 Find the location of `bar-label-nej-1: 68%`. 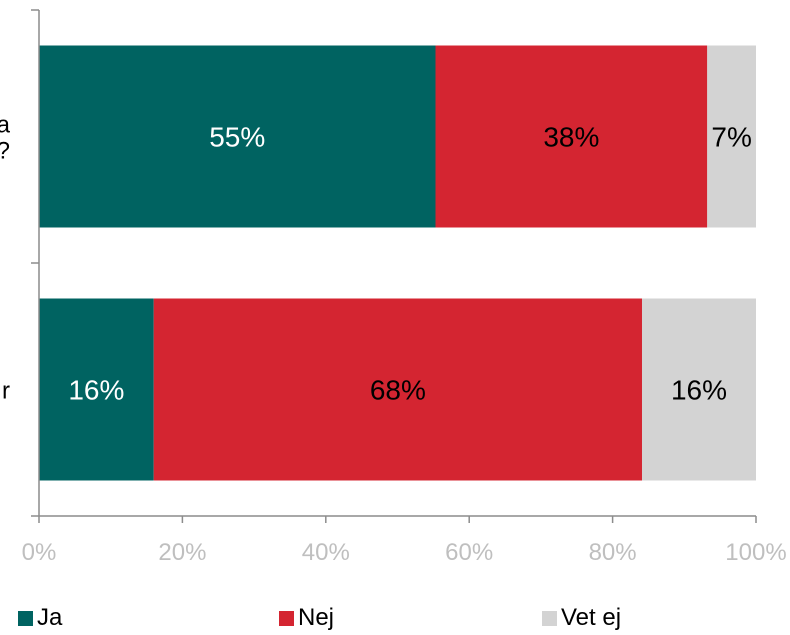

bar-label-nej-1: 68% is located at coordinates (398, 390).